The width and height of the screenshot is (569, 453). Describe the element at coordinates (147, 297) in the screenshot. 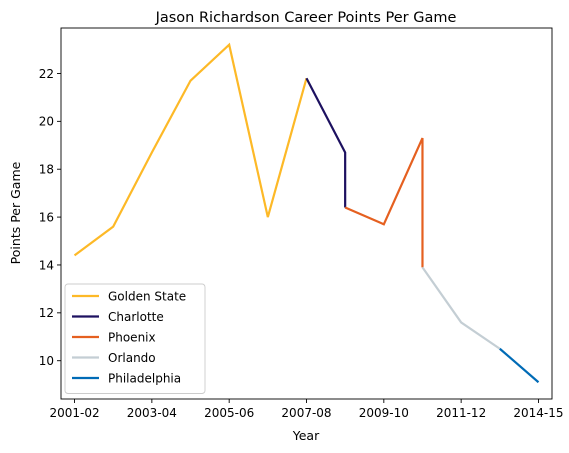

I see `legend-label-golden-state: Golden State` at that location.